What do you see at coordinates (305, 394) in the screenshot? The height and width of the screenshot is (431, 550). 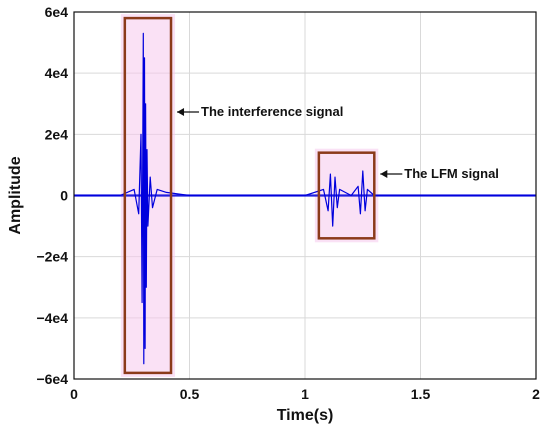 I see `x-tick-label: 1` at bounding box center [305, 394].